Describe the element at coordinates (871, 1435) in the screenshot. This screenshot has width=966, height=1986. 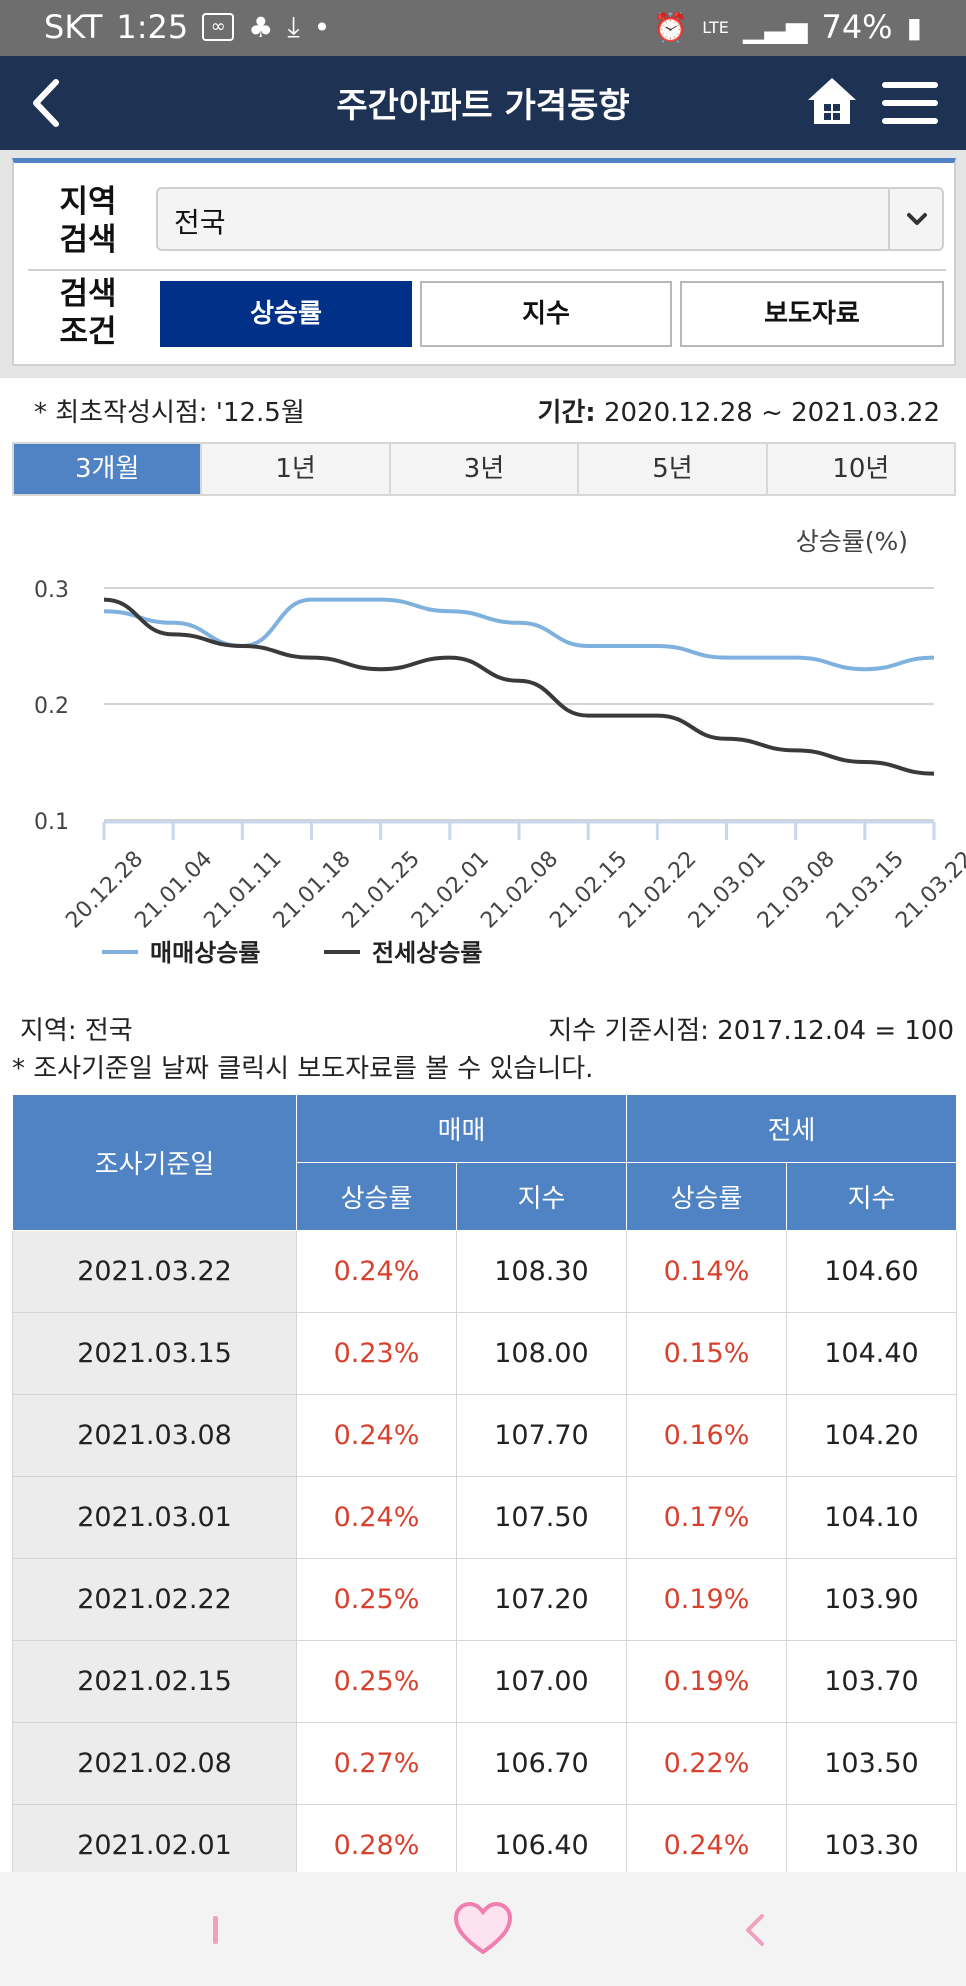
I see `lease-index: 104.20` at that location.